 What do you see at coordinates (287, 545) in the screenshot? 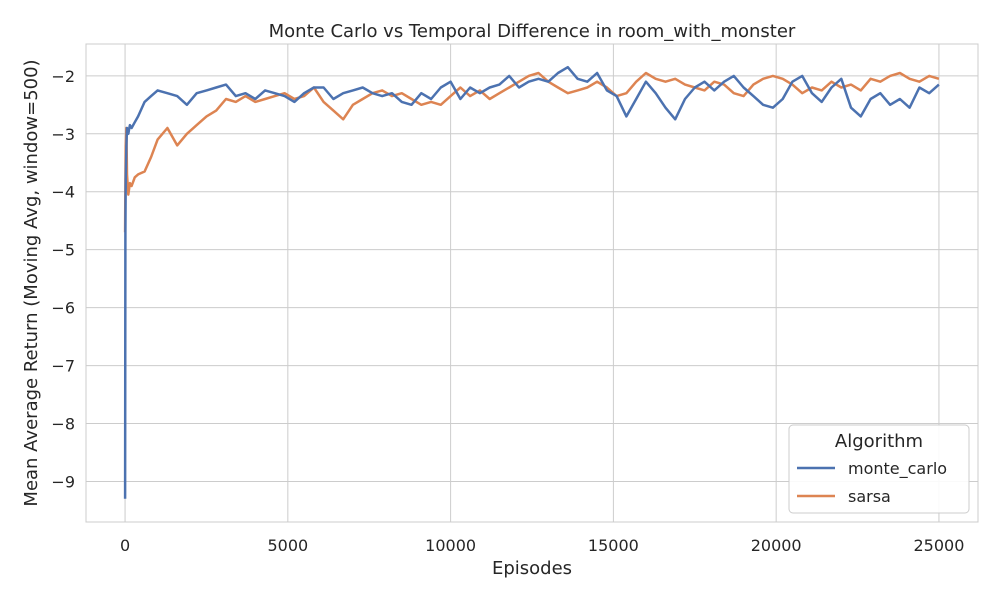
I see `x-tick-label: 5000` at bounding box center [287, 545].